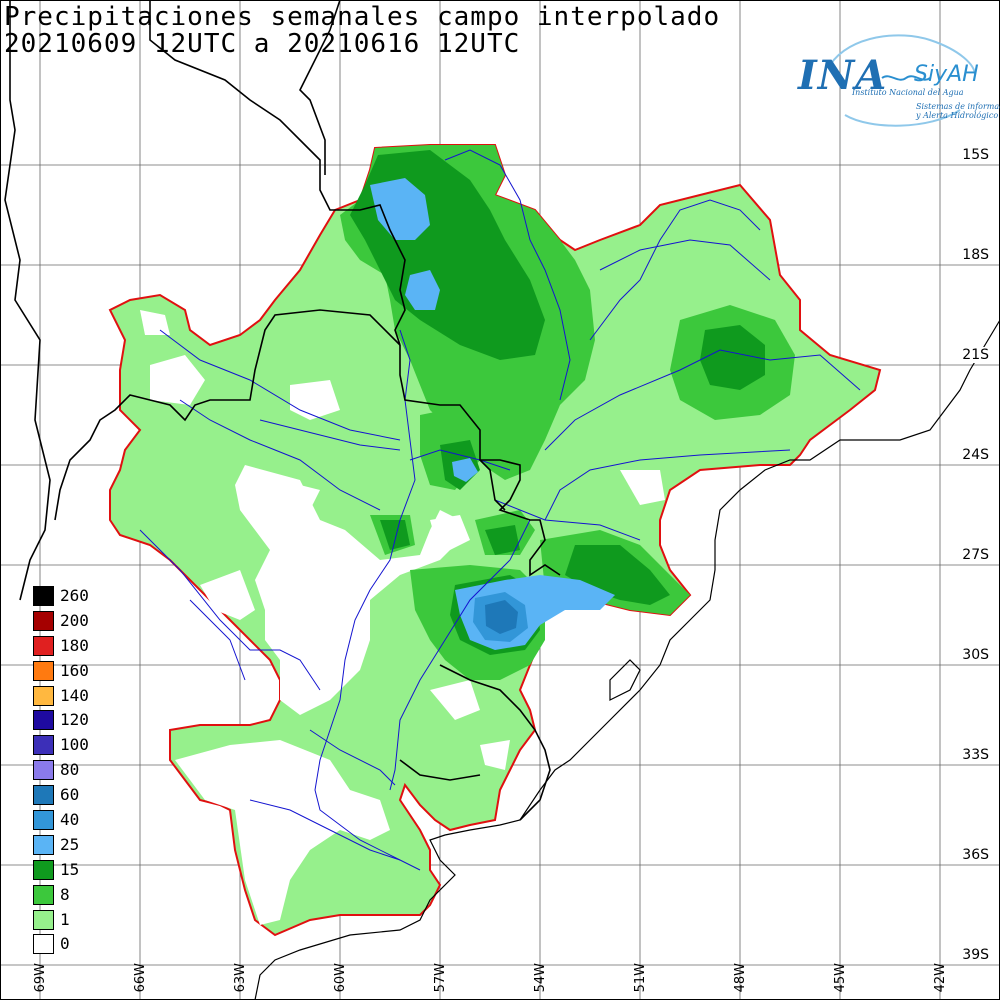 The height and width of the screenshot is (1000, 1000). I want to click on legend-label: 15, so click(70, 869).